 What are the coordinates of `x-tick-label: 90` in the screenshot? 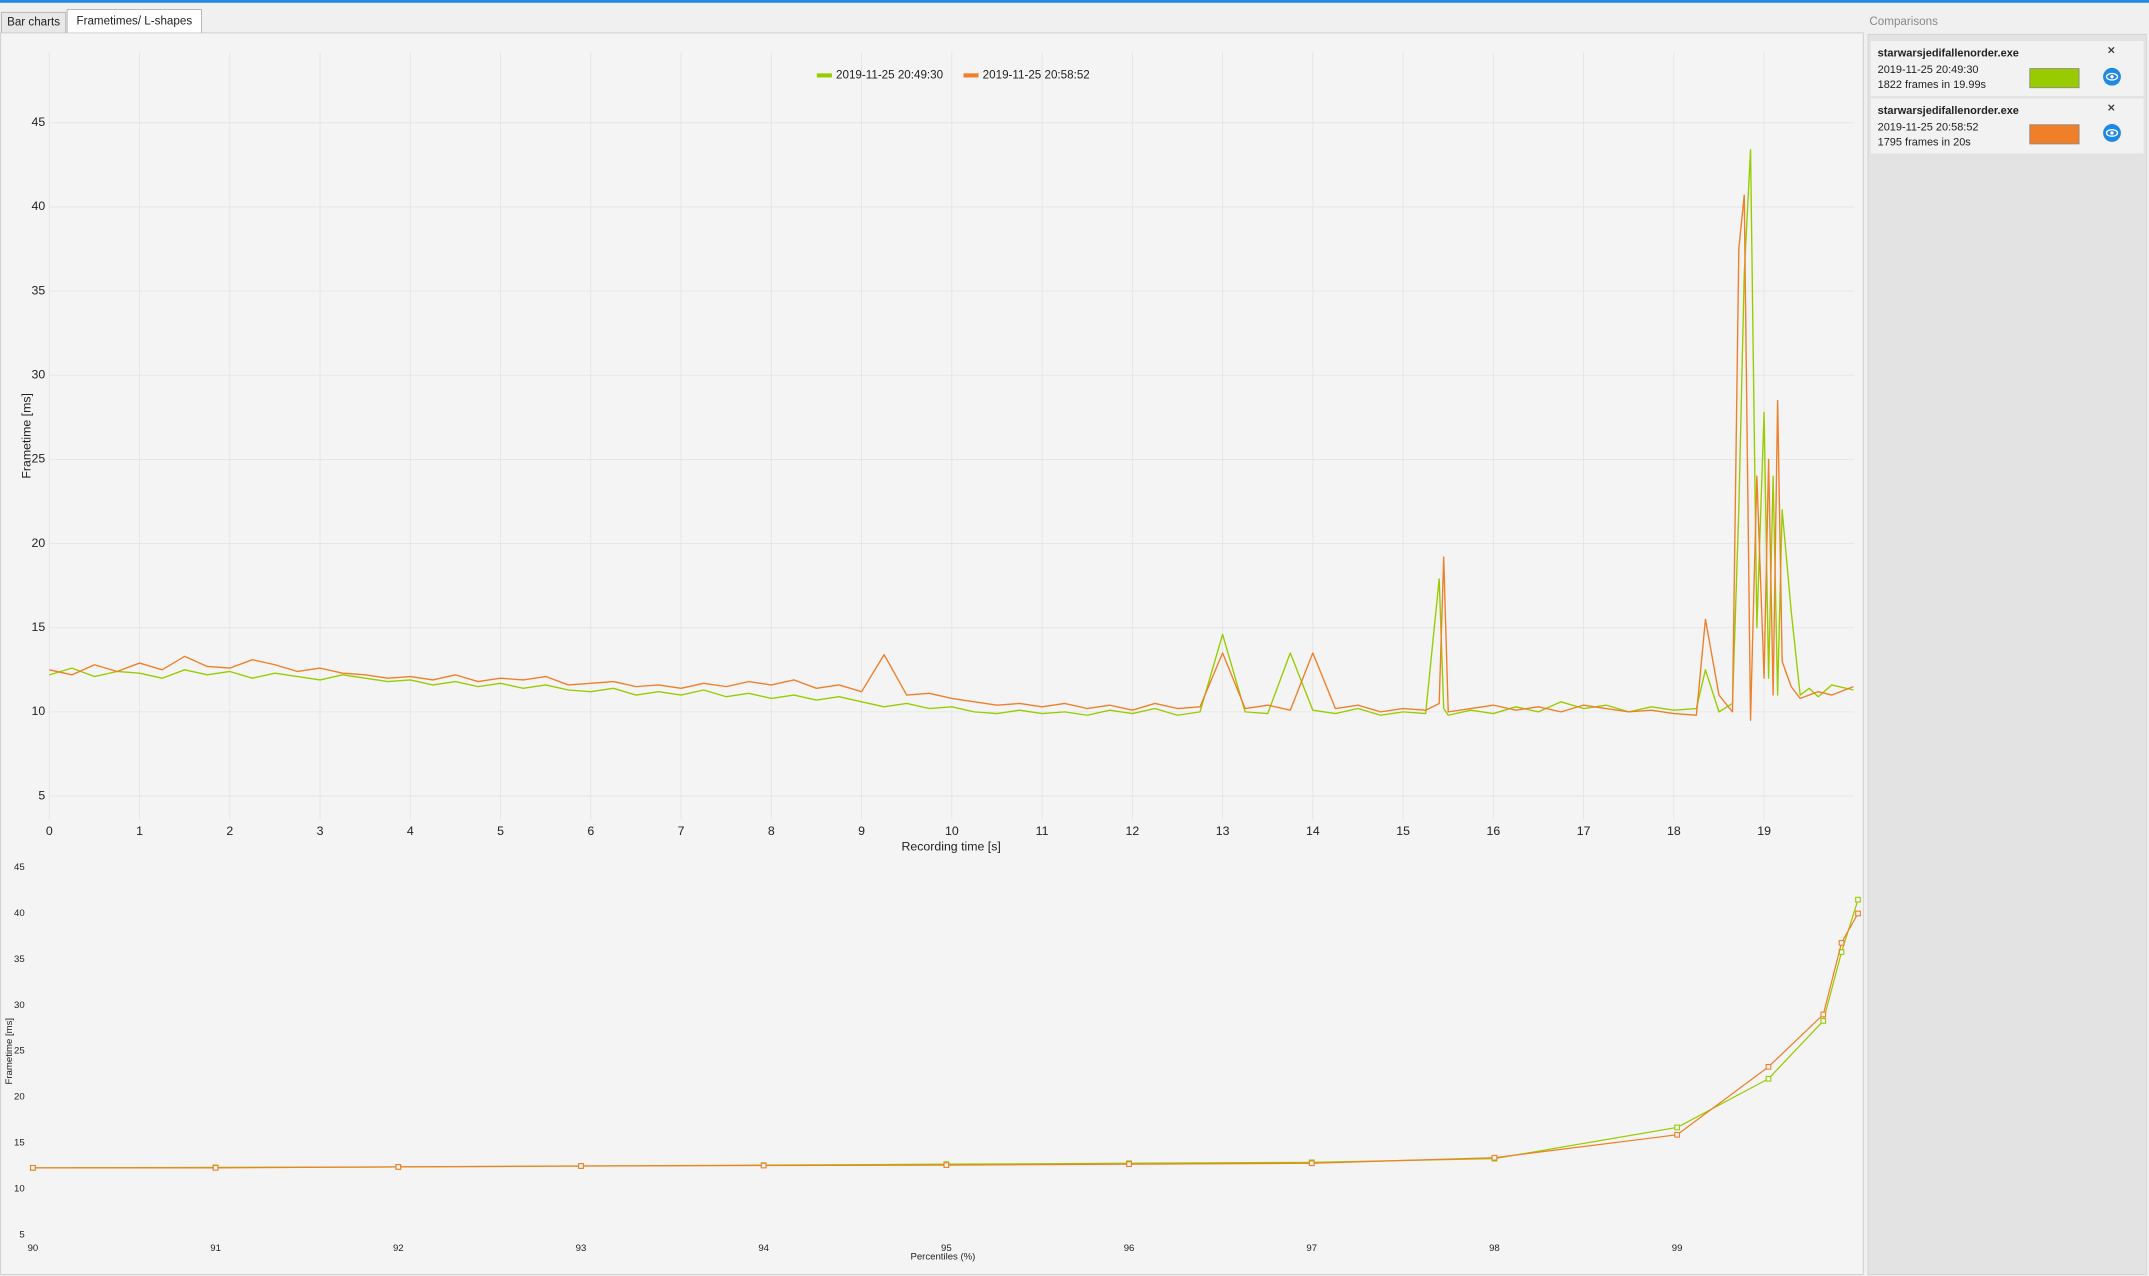 It's located at (33, 1248).